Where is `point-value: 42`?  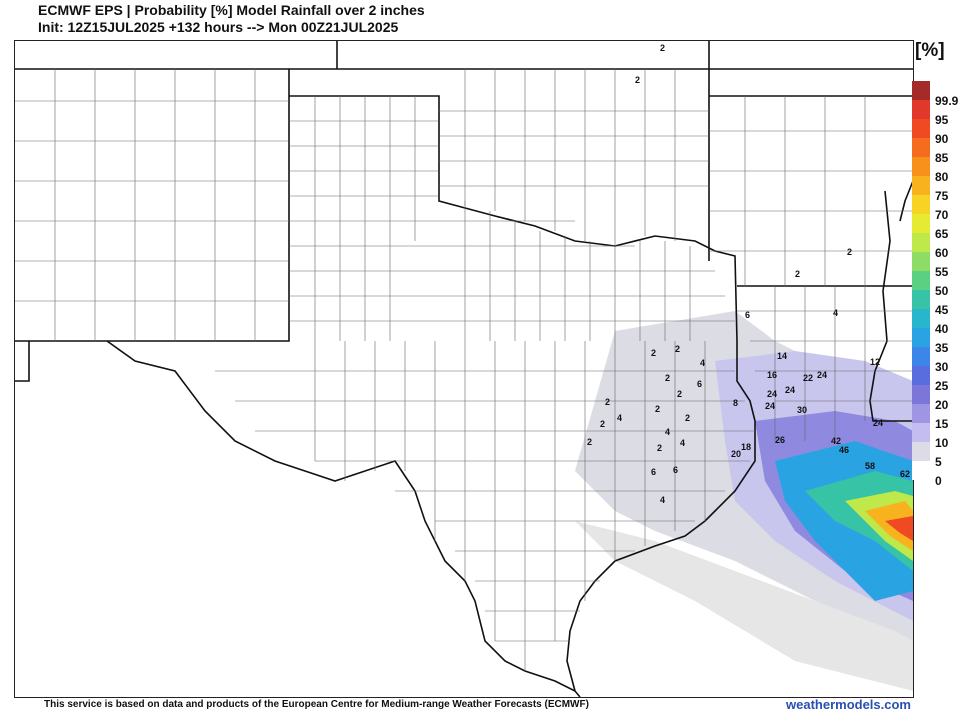
point-value: 42 is located at coordinates (836, 441).